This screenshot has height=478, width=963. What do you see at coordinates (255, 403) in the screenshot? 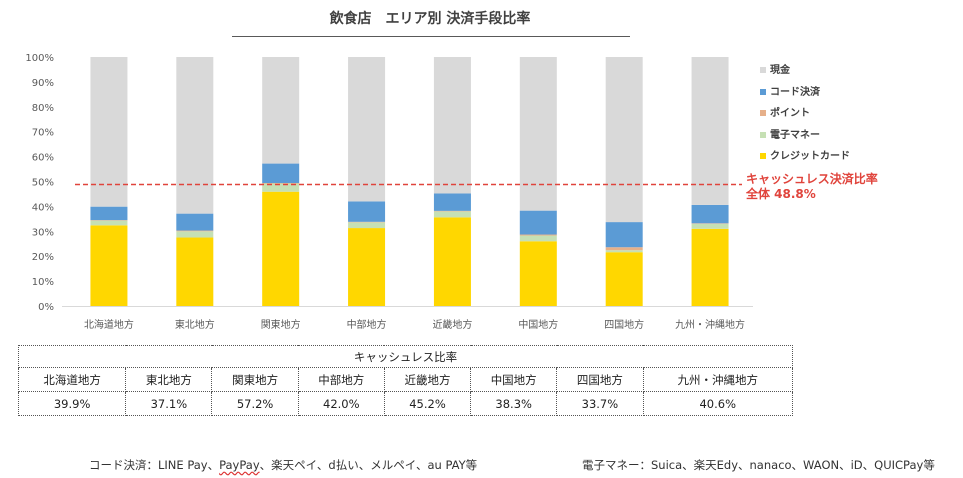
I see `table-value-cell: 57.2%` at bounding box center [255, 403].